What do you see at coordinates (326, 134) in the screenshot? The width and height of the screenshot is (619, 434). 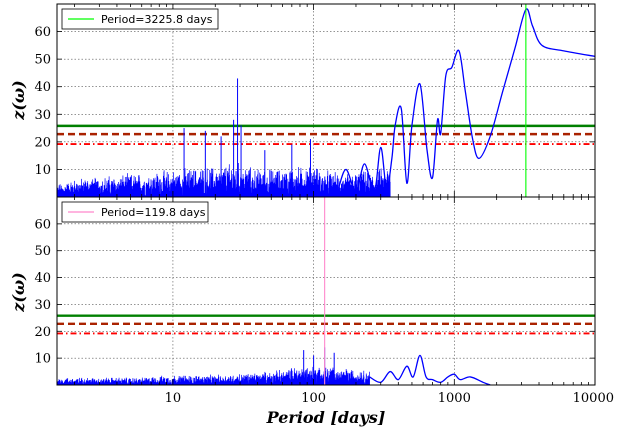 I see `top-thresholds` at bounding box center [326, 134].